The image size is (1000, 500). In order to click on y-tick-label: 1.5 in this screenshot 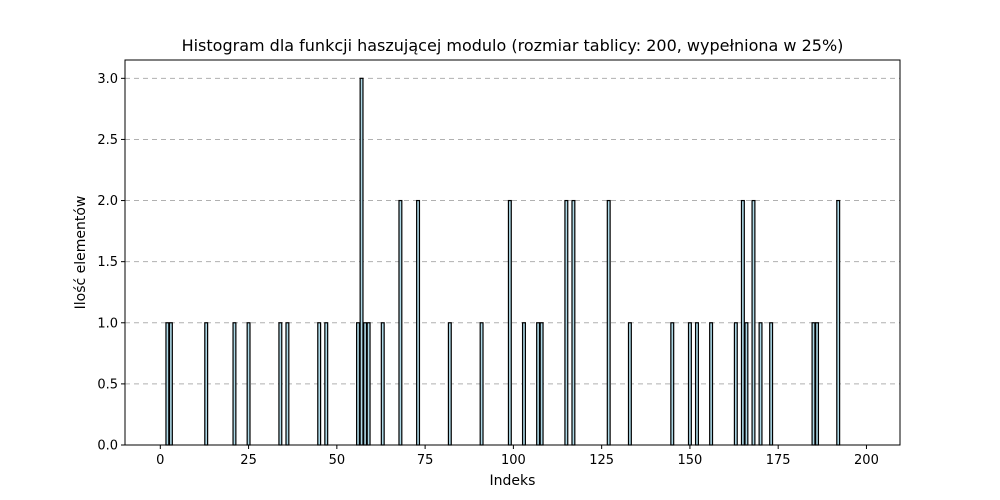, I will do `click(107, 262)`.